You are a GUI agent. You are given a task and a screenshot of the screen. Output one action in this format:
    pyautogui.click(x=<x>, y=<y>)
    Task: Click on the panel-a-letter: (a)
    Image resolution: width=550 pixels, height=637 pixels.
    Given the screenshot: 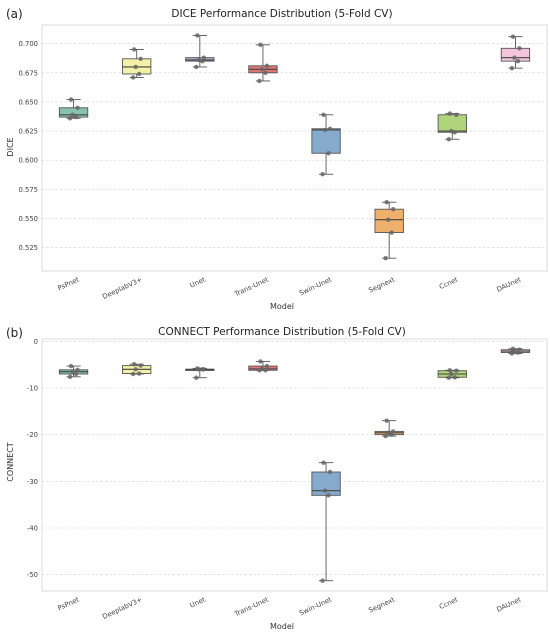 What is the action you would take?
    pyautogui.click(x=14, y=14)
    